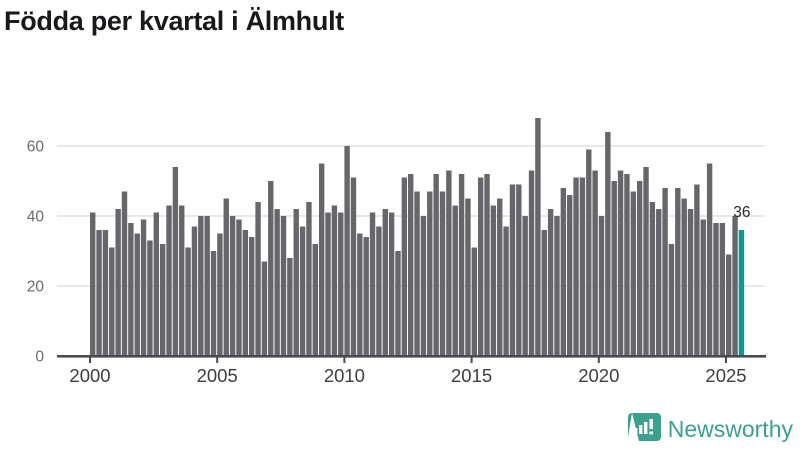 This screenshot has width=800, height=450. I want to click on x-tick-label: 2010, so click(344, 375).